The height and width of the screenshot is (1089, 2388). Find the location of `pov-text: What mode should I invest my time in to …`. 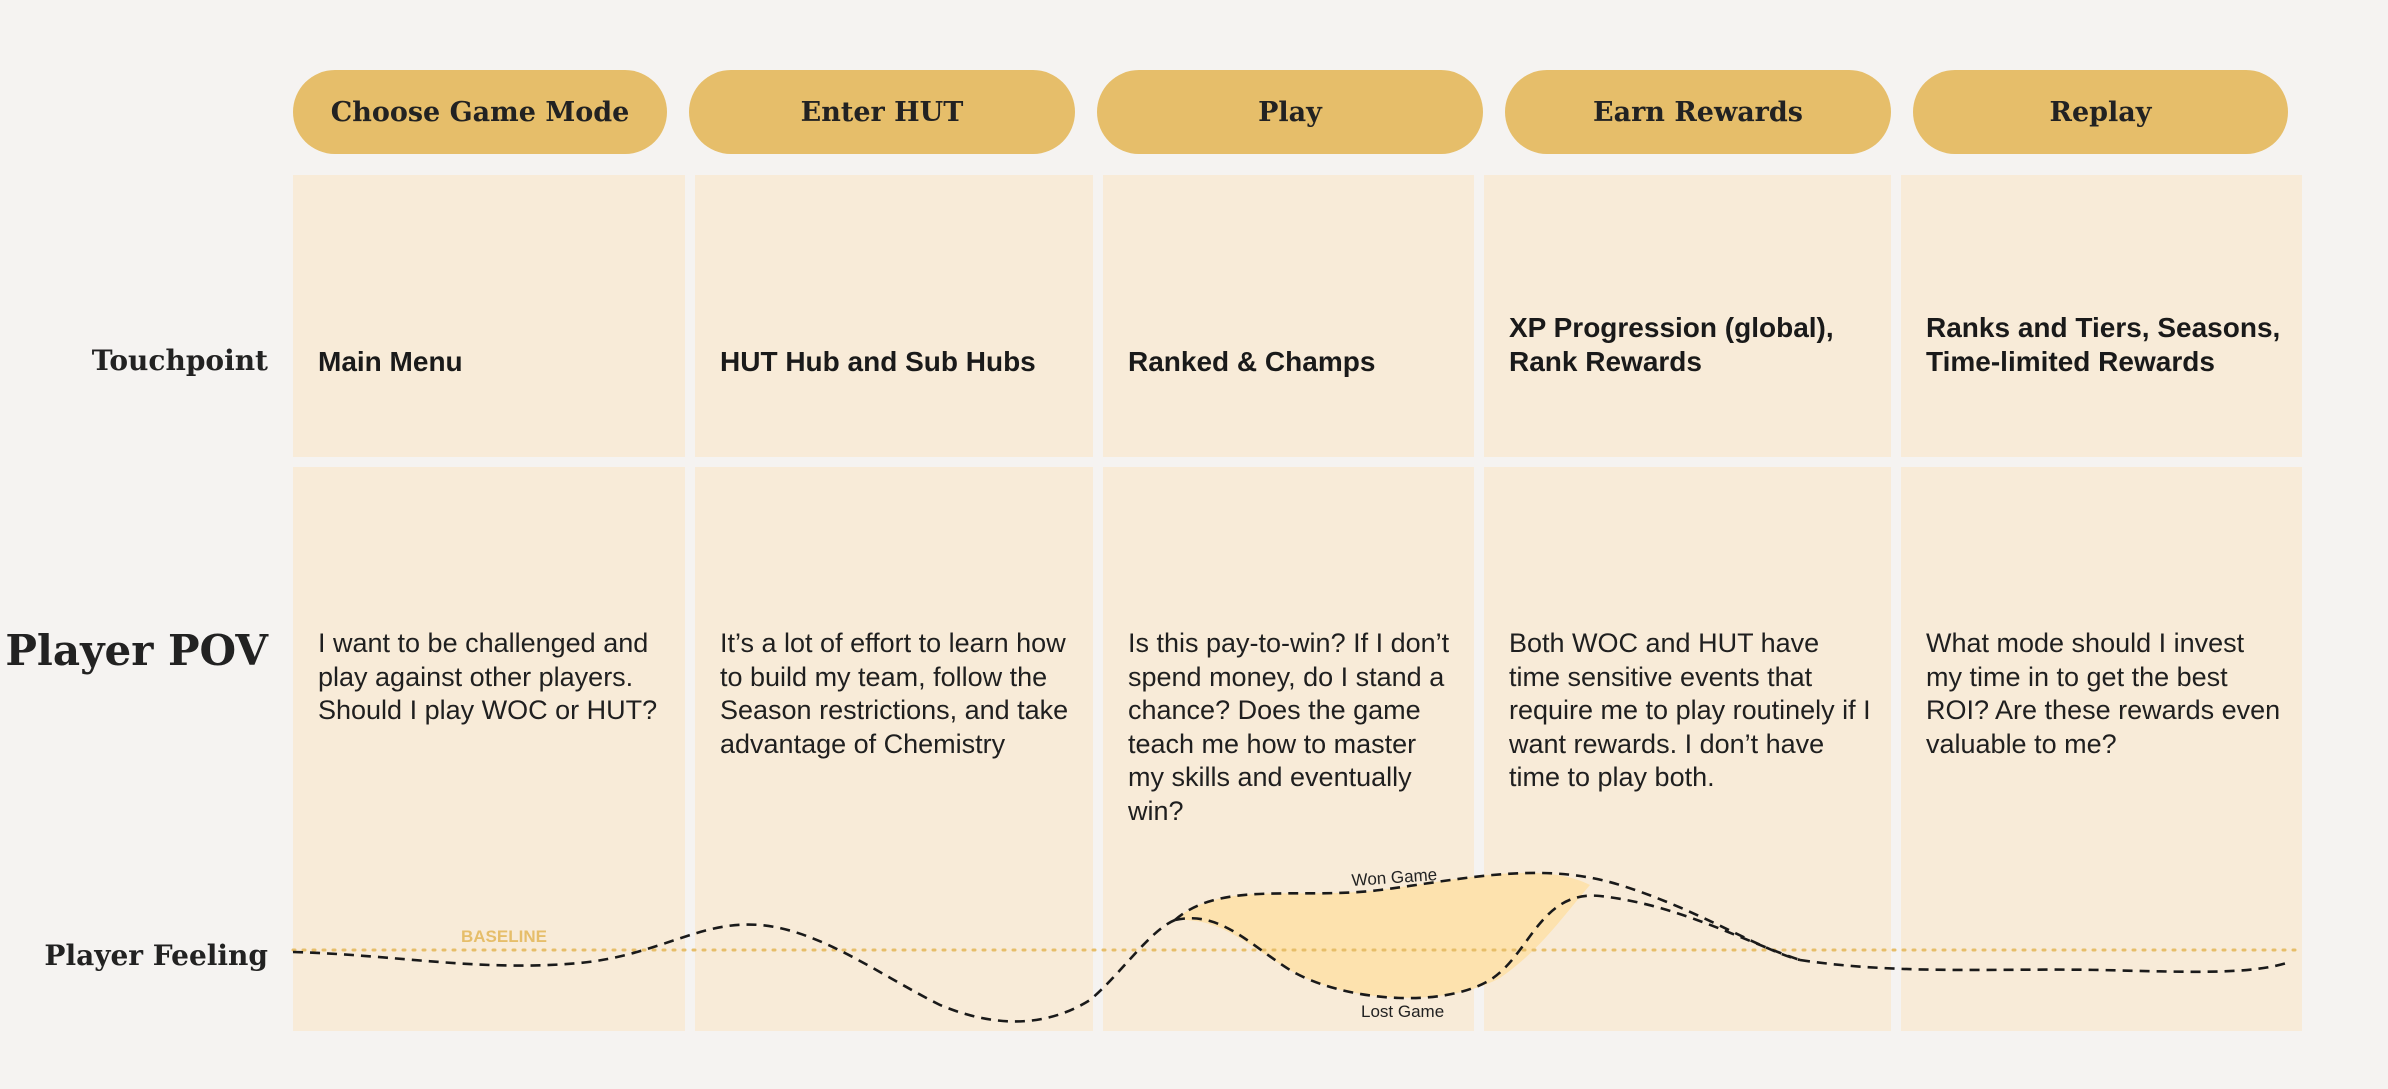

pov-text: What mode should I invest my time in to … is located at coordinates (2103, 693).